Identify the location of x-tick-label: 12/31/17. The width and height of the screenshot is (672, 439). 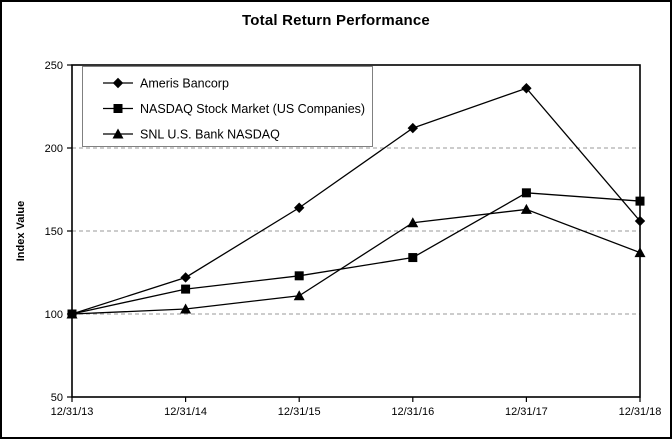
(526, 412).